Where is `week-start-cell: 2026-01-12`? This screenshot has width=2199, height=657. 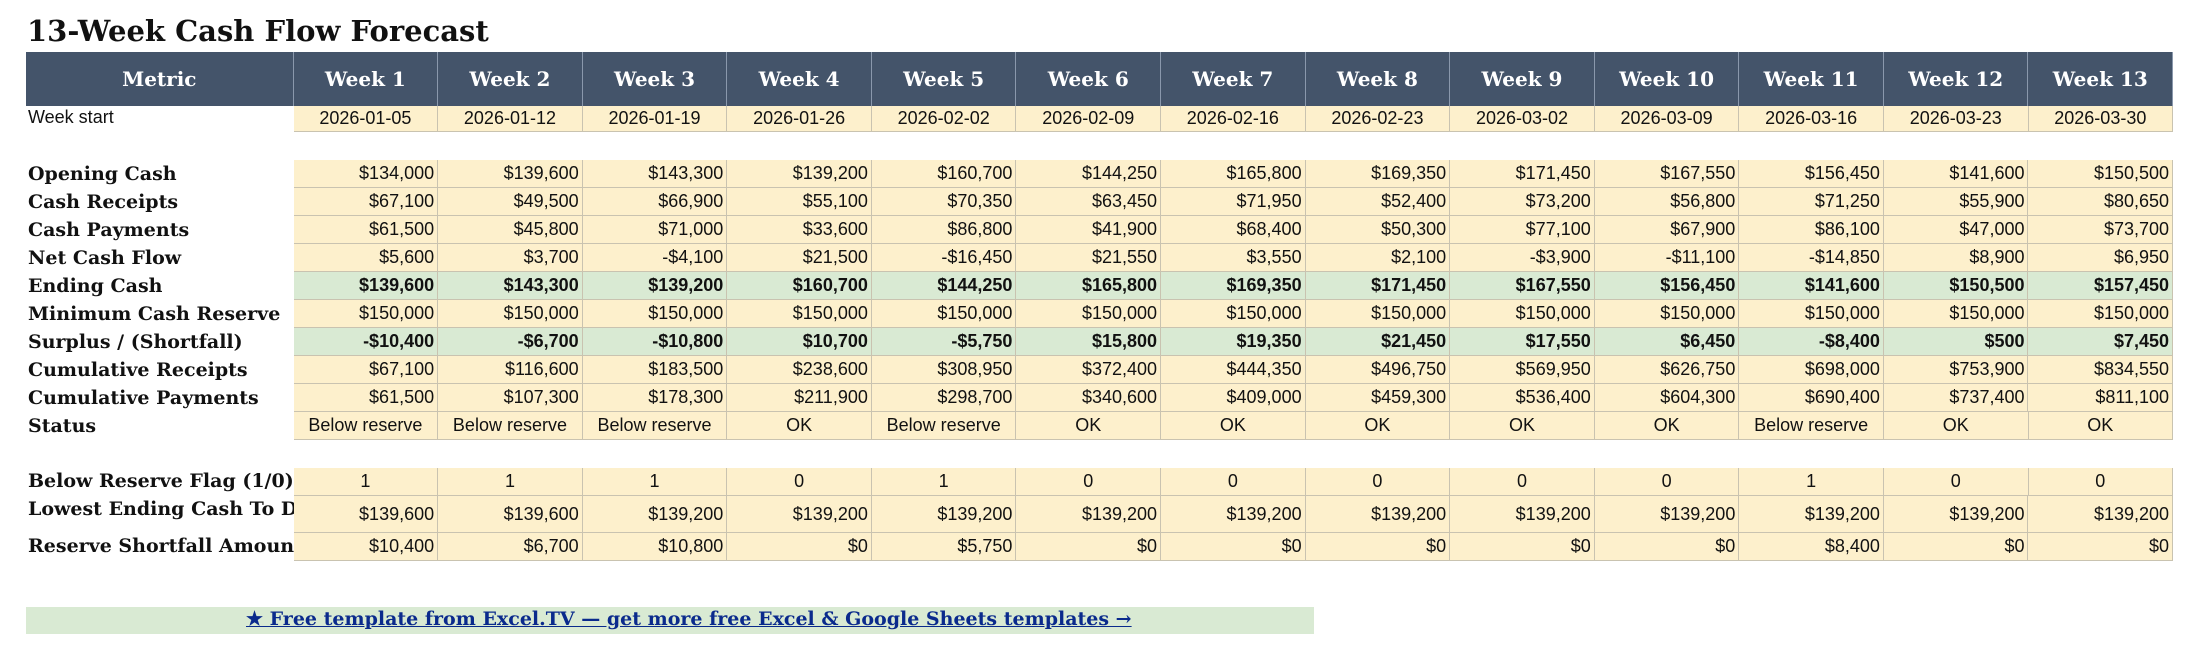
week-start-cell: 2026-01-12 is located at coordinates (510, 119).